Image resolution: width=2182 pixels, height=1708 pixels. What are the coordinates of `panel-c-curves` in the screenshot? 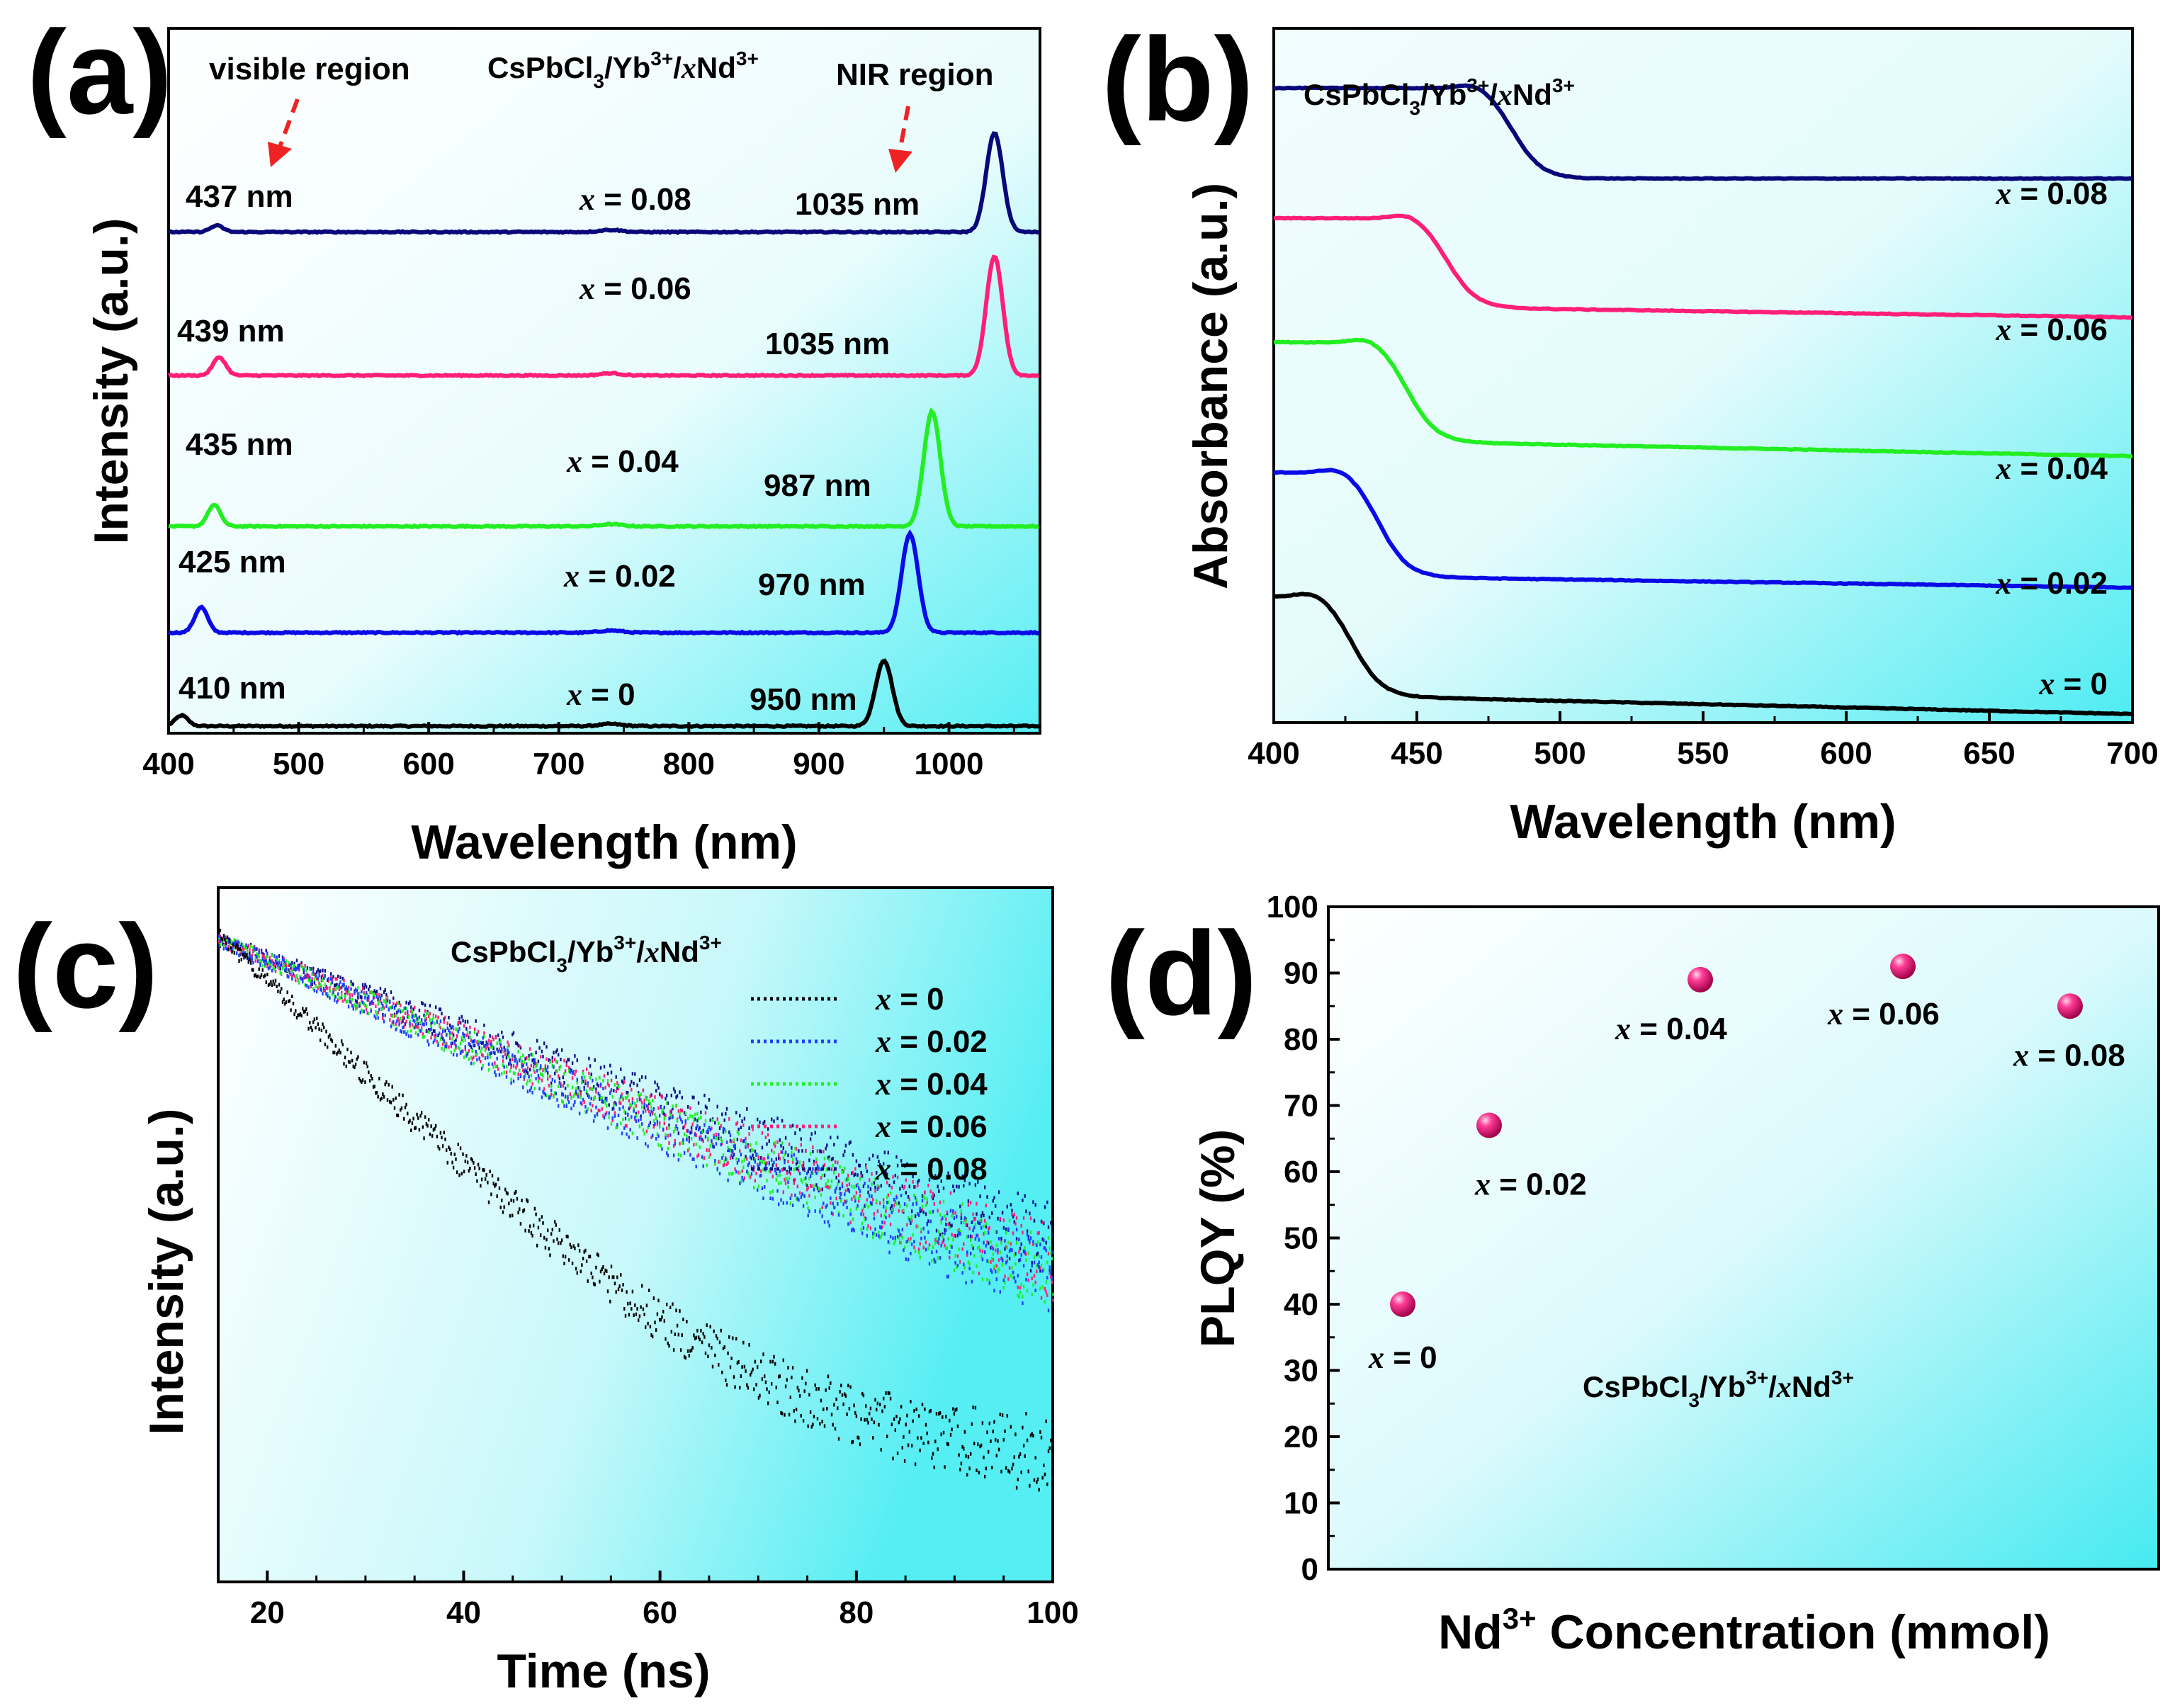 It's located at (636, 1210).